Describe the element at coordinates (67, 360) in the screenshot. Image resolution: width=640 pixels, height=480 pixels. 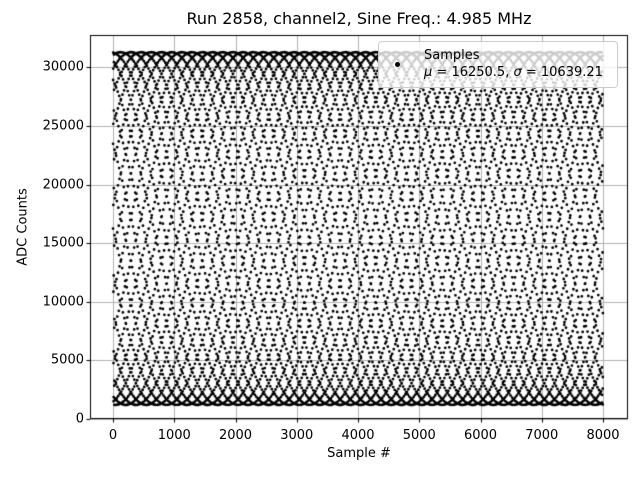
I see `y-tick-label: 5000` at that location.